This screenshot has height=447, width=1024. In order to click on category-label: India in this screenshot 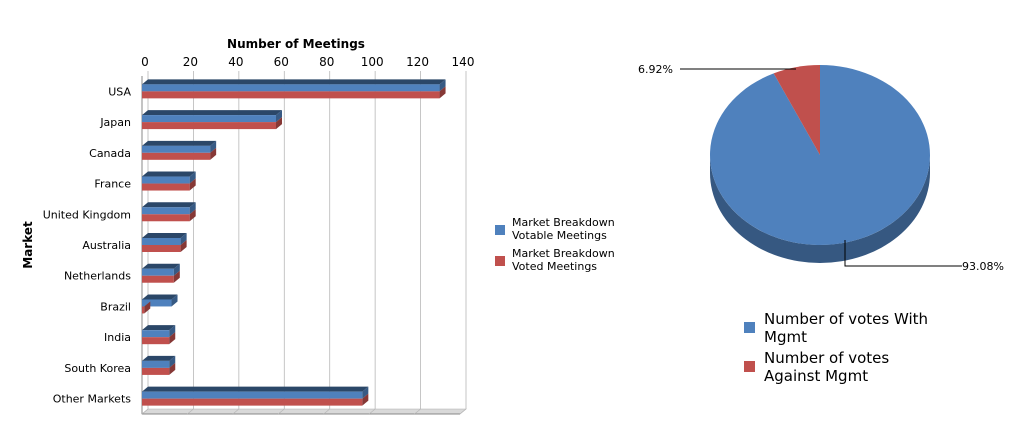, I will do `click(117, 337)`.